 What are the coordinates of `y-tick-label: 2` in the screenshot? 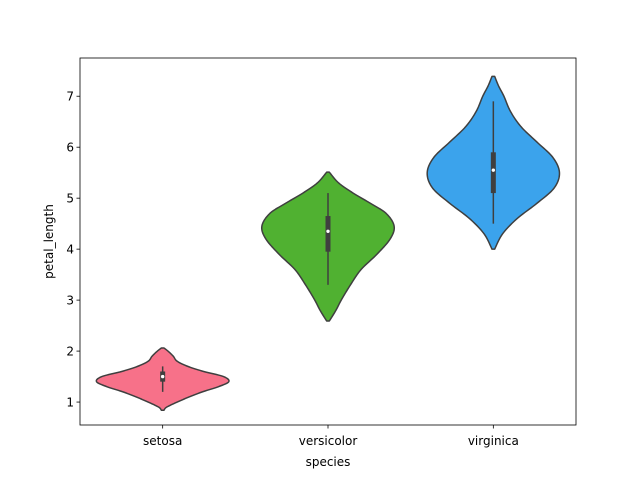 It's located at (70, 352).